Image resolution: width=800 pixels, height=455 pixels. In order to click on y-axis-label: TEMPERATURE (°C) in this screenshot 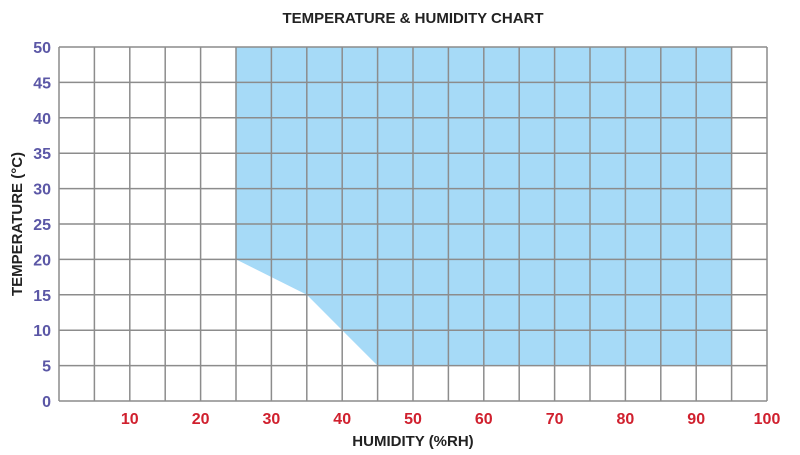, I will do `click(17, 224)`.